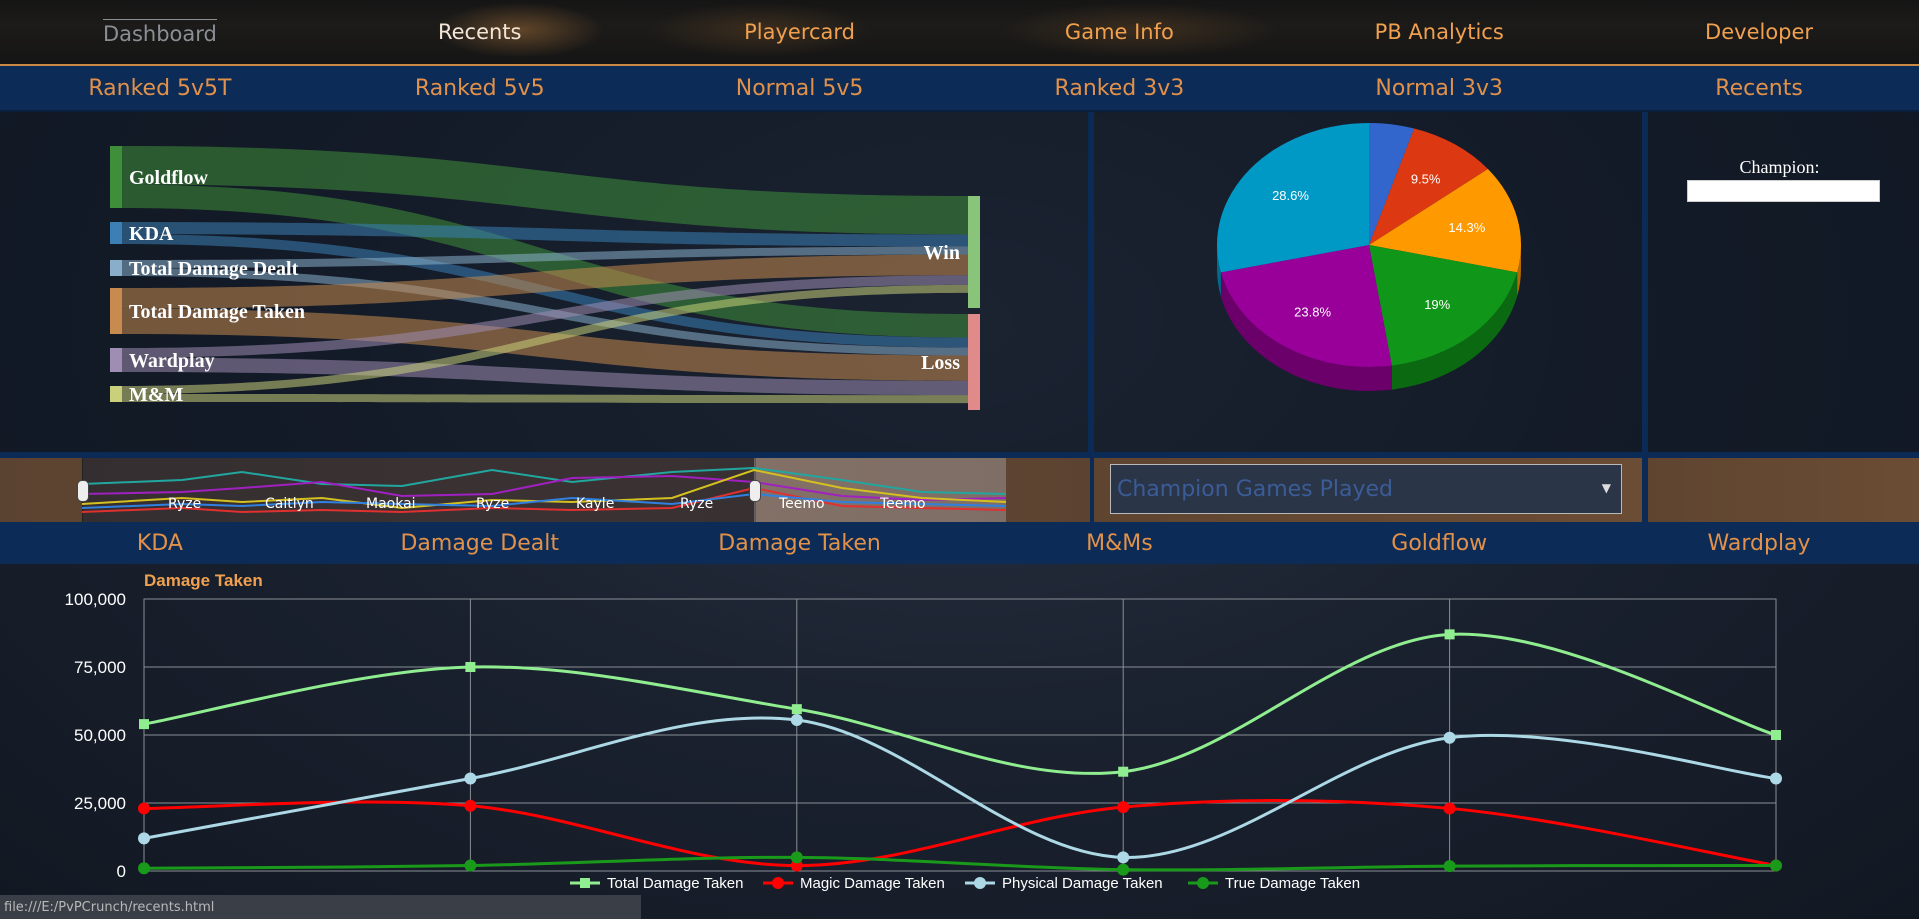 The height and width of the screenshot is (919, 1919). Describe the element at coordinates (159, 543) in the screenshot. I see `tab-kda: KDA` at that location.